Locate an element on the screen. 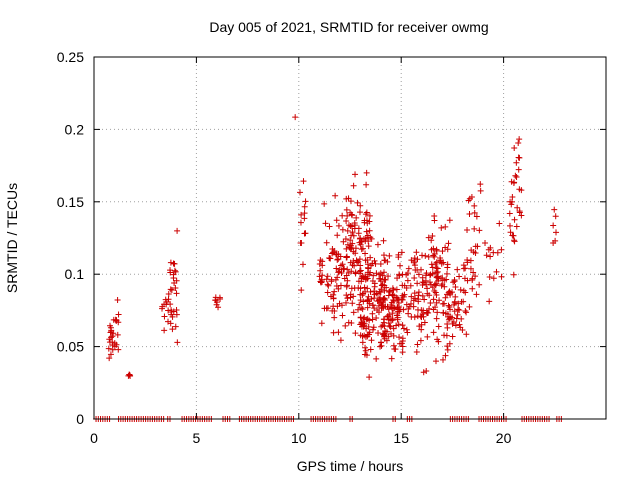 This screenshot has height=480, width=640. y-tick-label: 0.05 is located at coordinates (70, 347).